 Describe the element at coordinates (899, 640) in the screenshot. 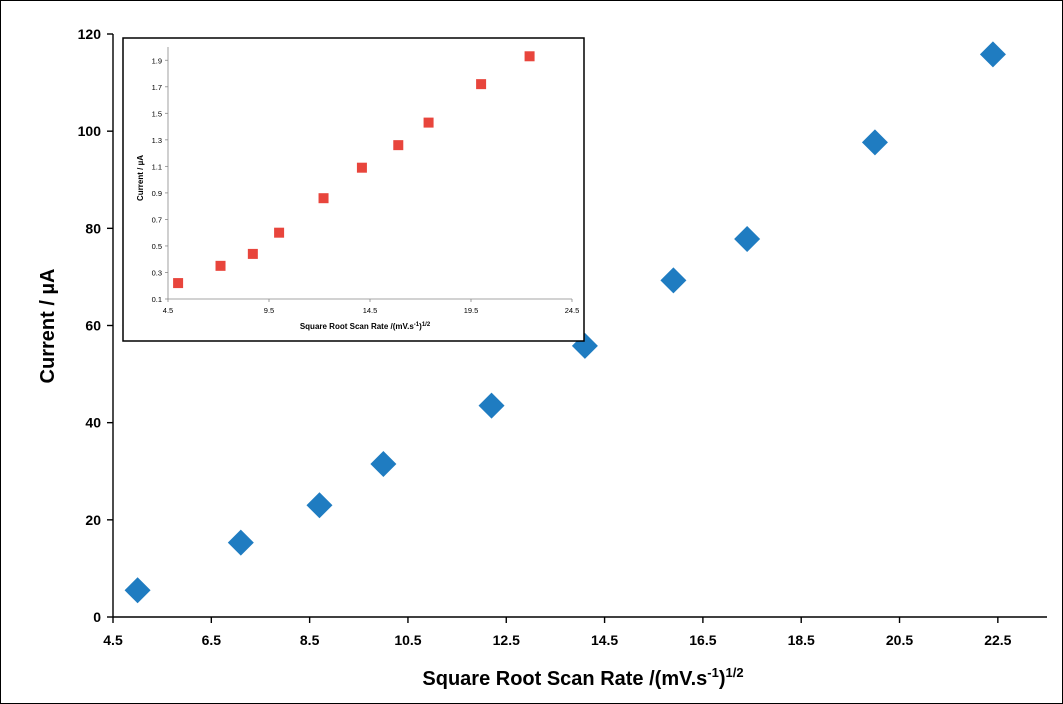

I see `main-x-tick-label: 20.5` at that location.